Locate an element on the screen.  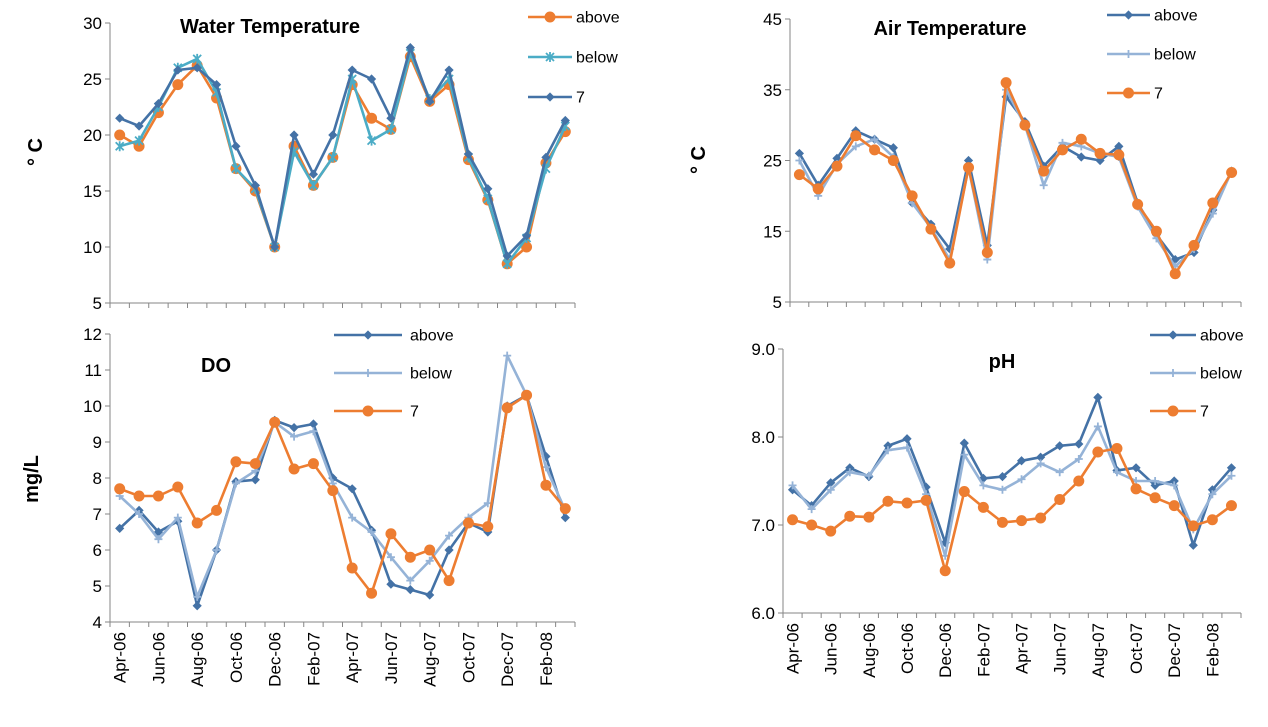
chart-title: pH is located at coordinates (1002, 362).